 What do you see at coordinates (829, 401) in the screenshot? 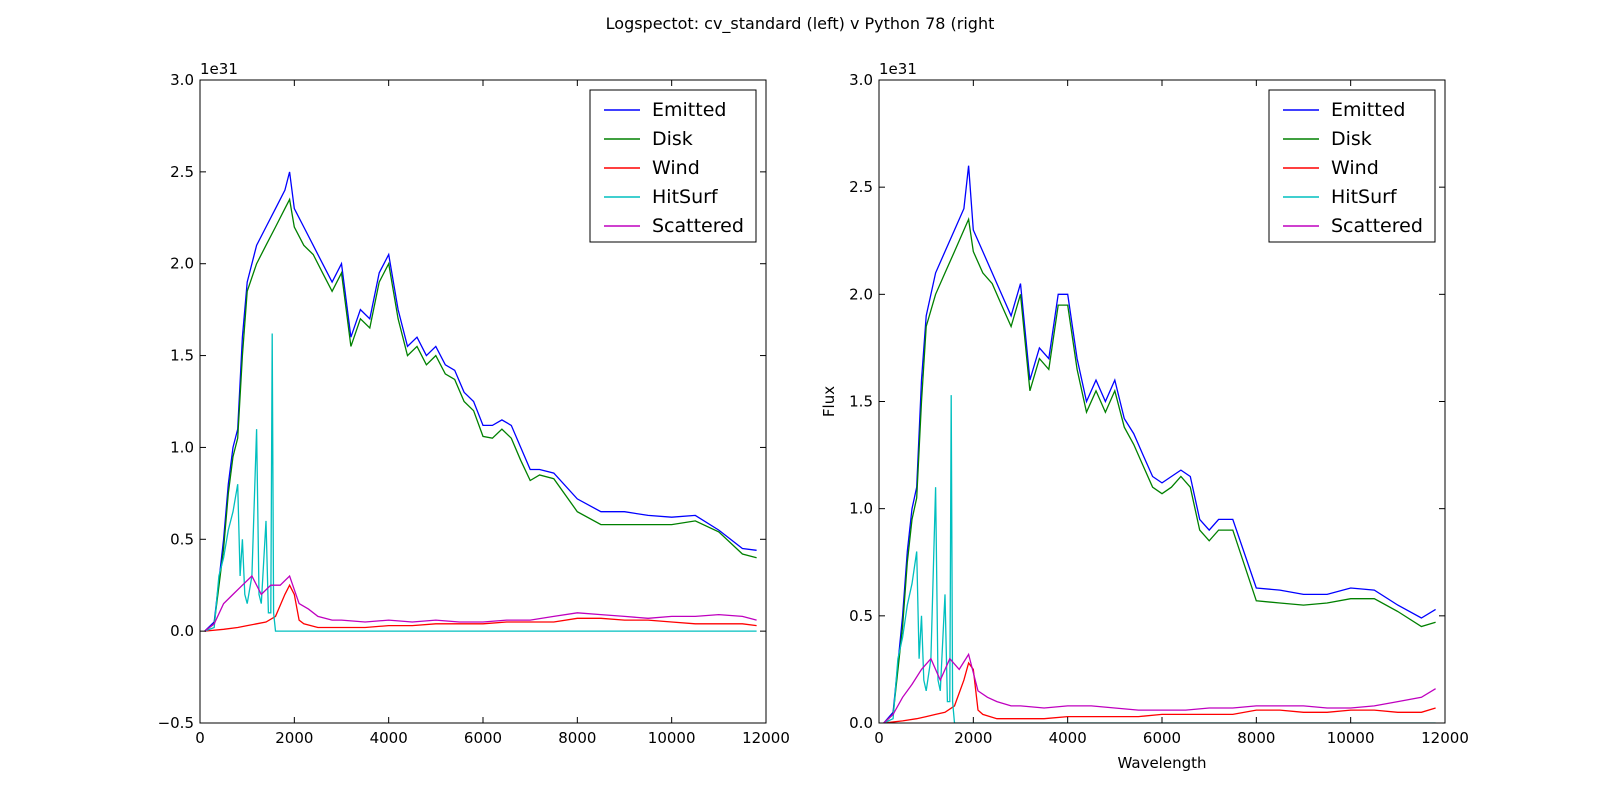
I see `y-axis-label: Flux` at bounding box center [829, 401].